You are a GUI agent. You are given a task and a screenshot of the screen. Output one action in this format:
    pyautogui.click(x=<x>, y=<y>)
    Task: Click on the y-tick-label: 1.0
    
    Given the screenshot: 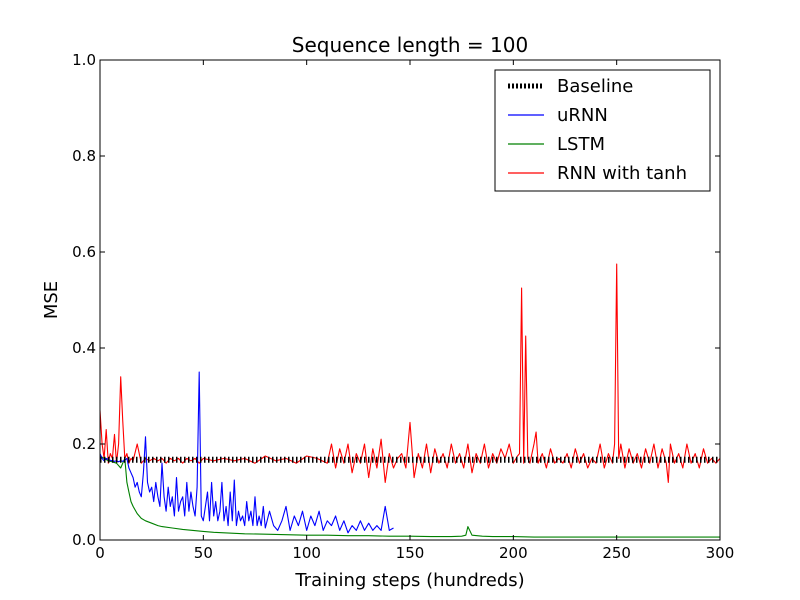 What is the action you would take?
    pyautogui.click(x=84, y=60)
    